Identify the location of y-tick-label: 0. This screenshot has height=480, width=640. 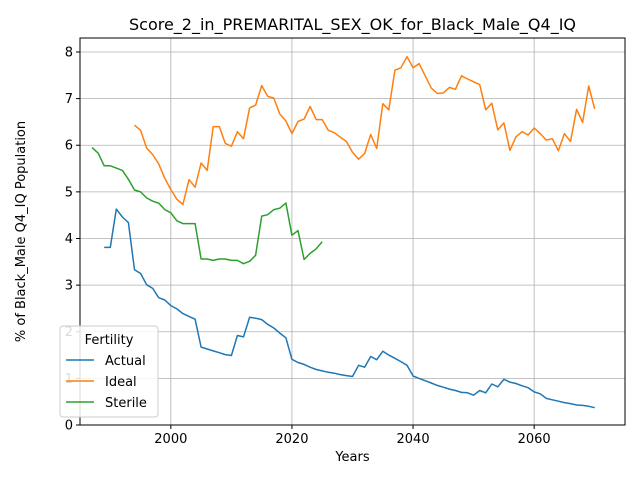
(69, 426).